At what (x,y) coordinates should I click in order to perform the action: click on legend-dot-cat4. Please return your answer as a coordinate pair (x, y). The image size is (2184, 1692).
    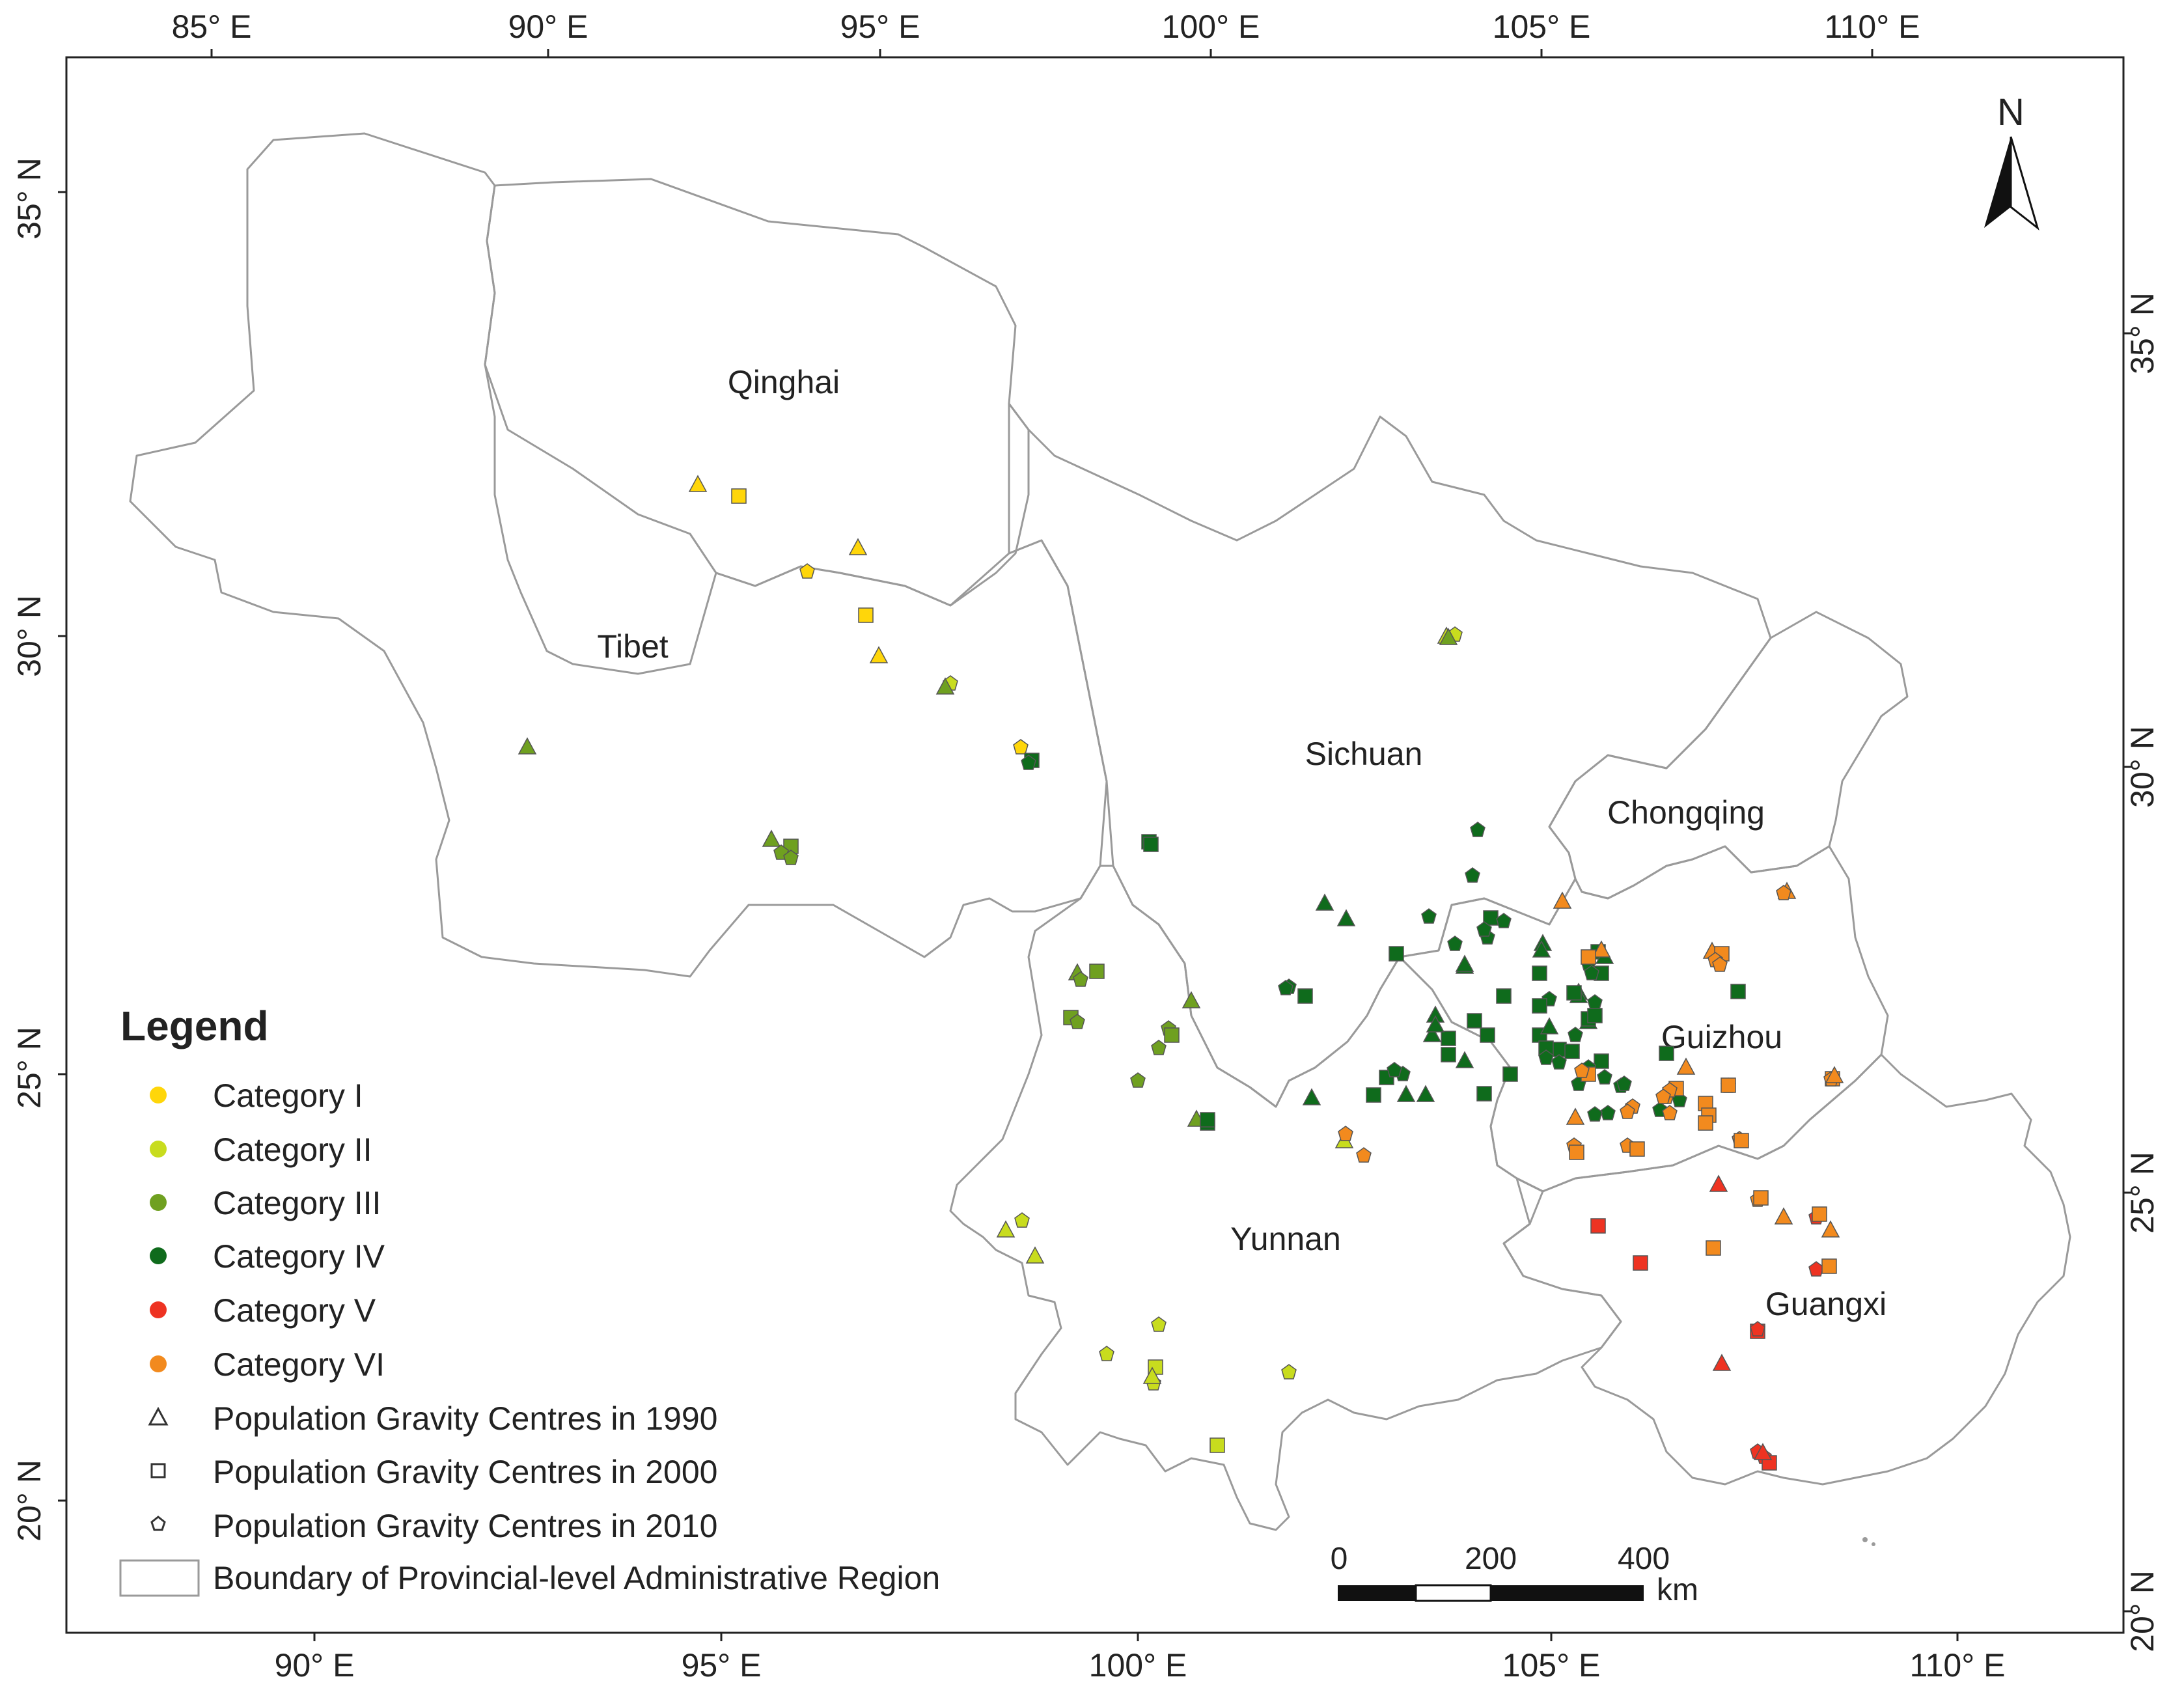
    Looking at the image, I should click on (159, 1255).